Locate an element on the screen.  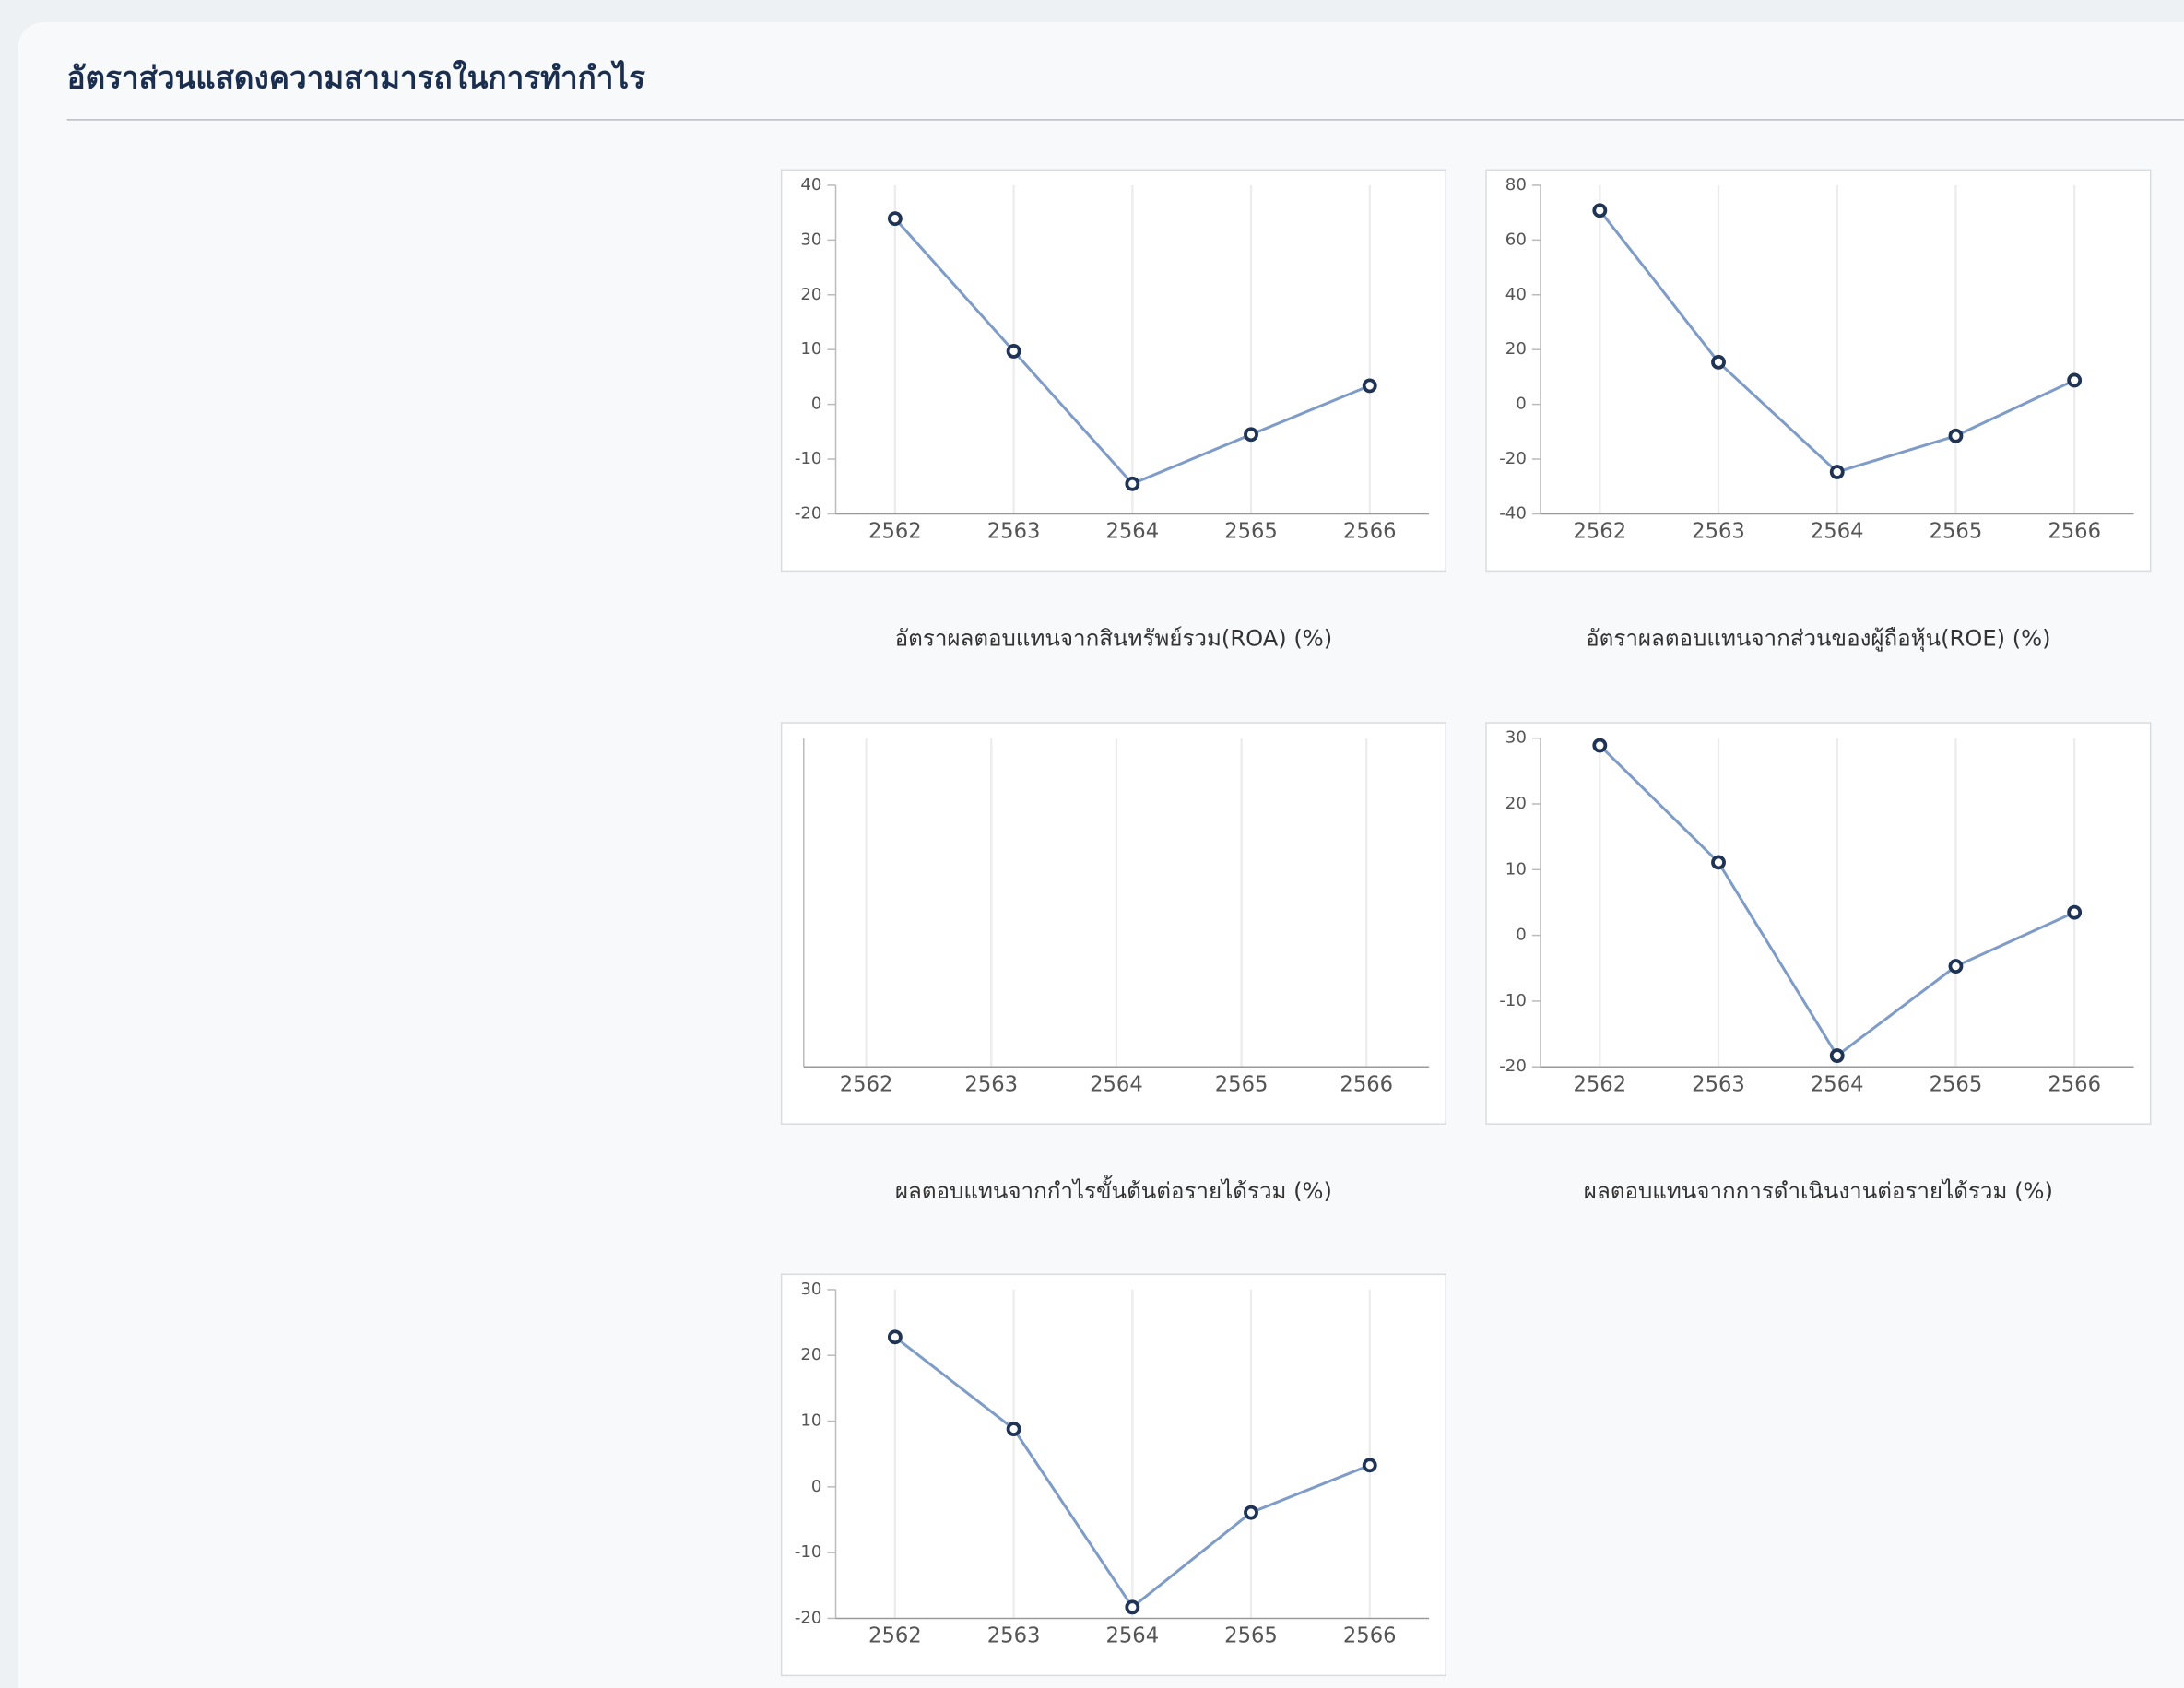
y-tick-label: -40 is located at coordinates (1513, 513).